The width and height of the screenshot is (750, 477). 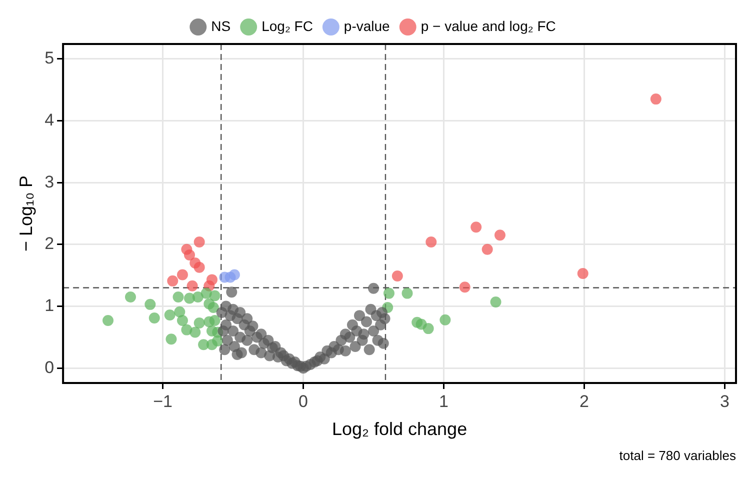 What do you see at coordinates (26, 213) in the screenshot?
I see `y-axis-title: − Log₁₀ P` at bounding box center [26, 213].